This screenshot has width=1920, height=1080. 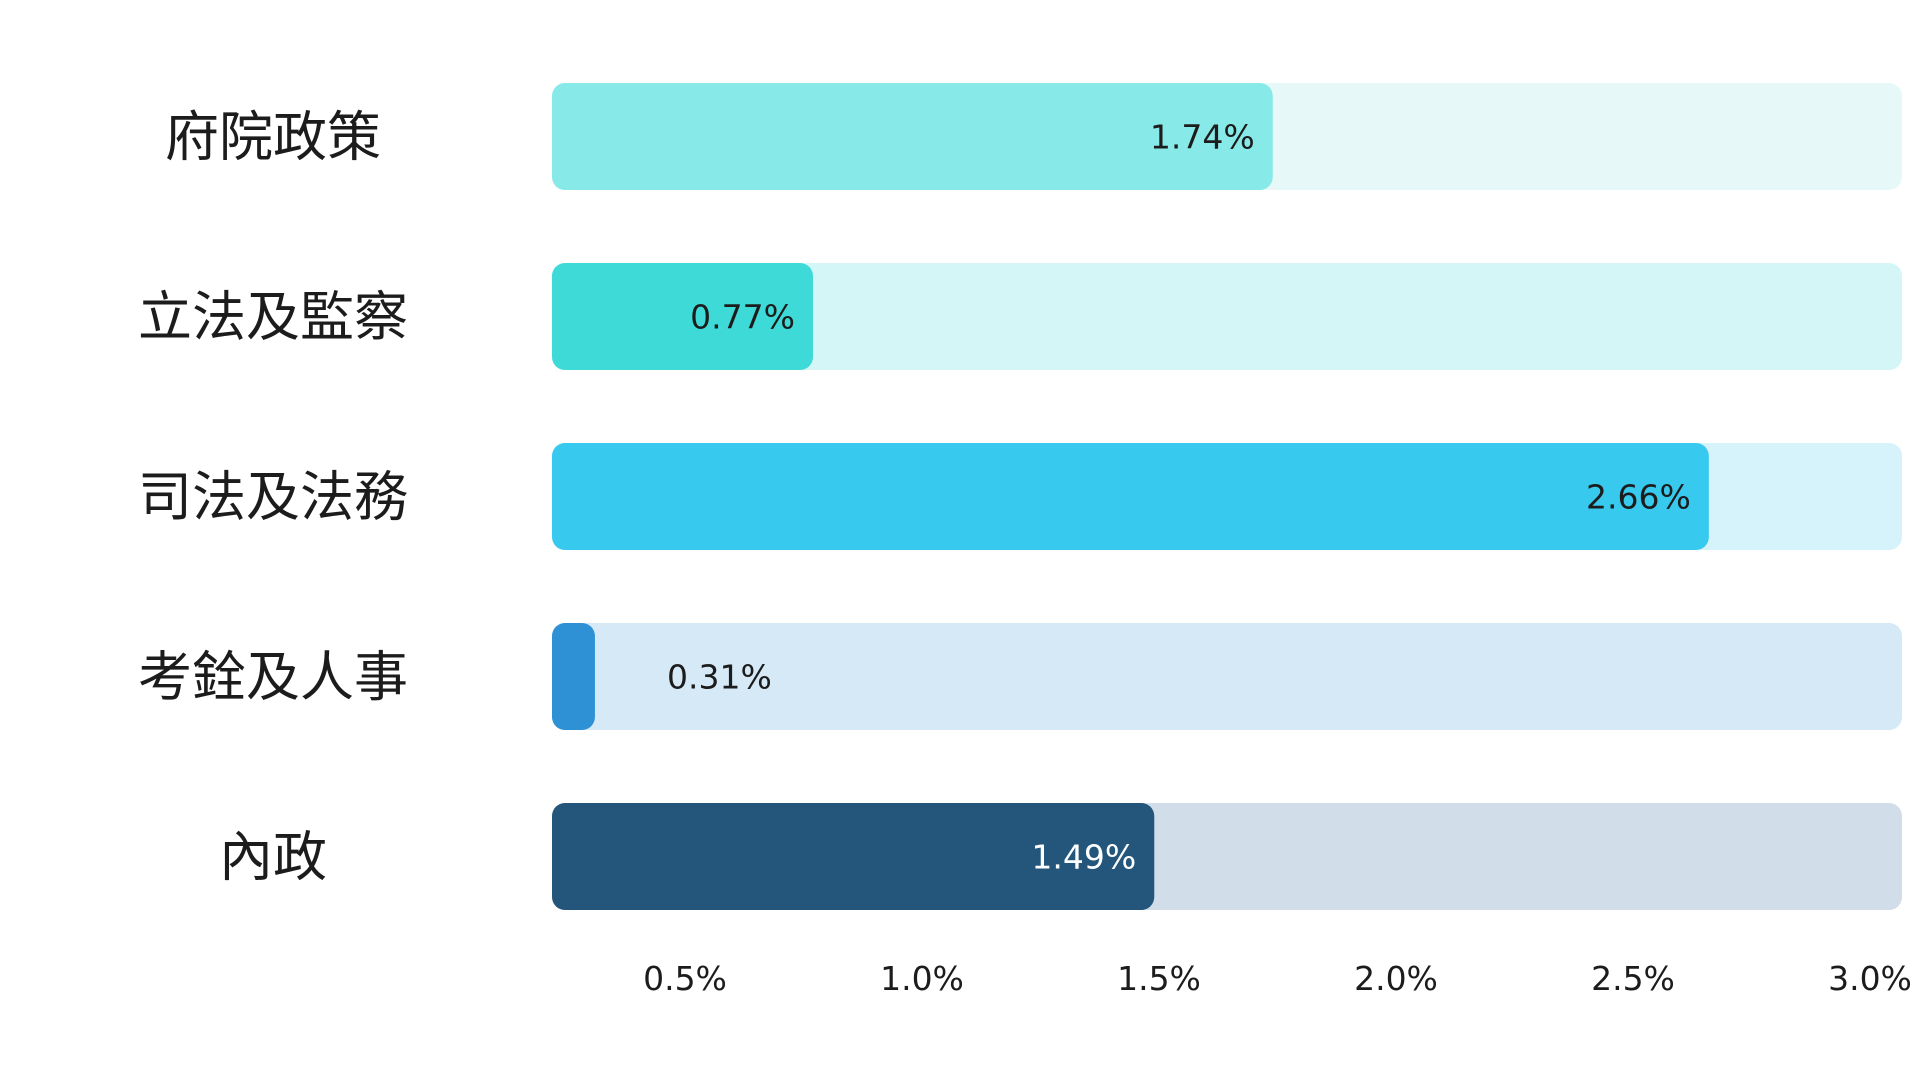 What do you see at coordinates (273, 677) in the screenshot?
I see `category-label: 考銓及人事` at bounding box center [273, 677].